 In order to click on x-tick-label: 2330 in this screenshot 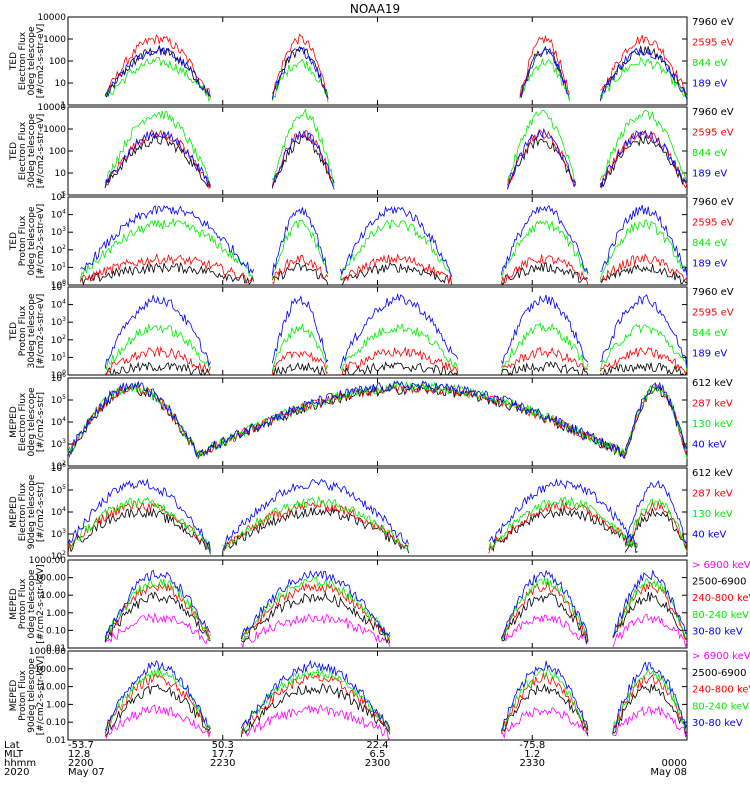, I will do `click(532, 763)`.